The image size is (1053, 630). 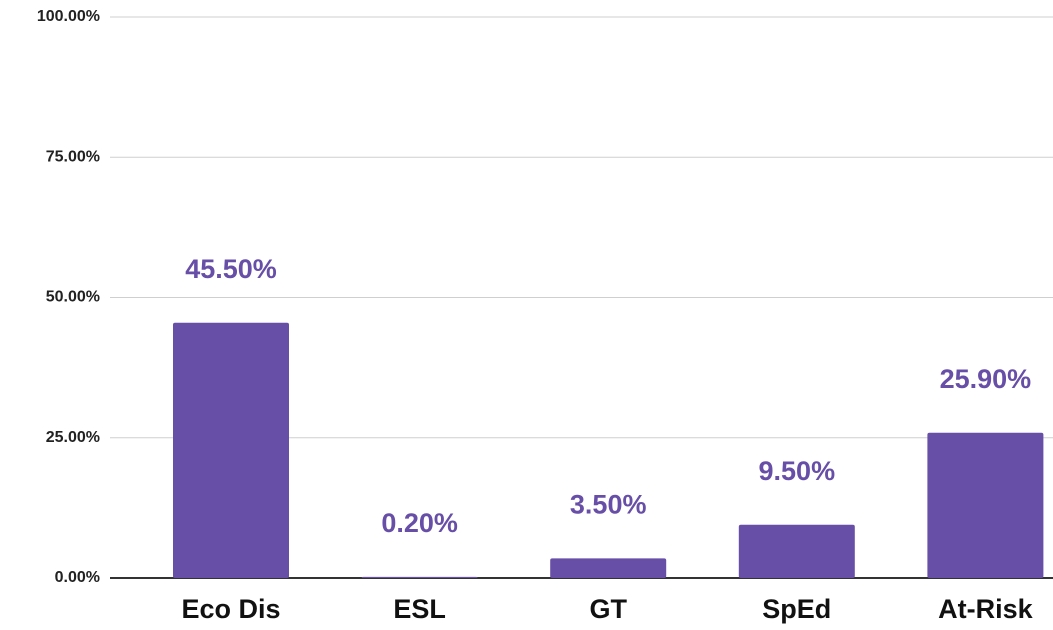 What do you see at coordinates (73, 297) in the screenshot?
I see `y-tick-label: 50.00%` at bounding box center [73, 297].